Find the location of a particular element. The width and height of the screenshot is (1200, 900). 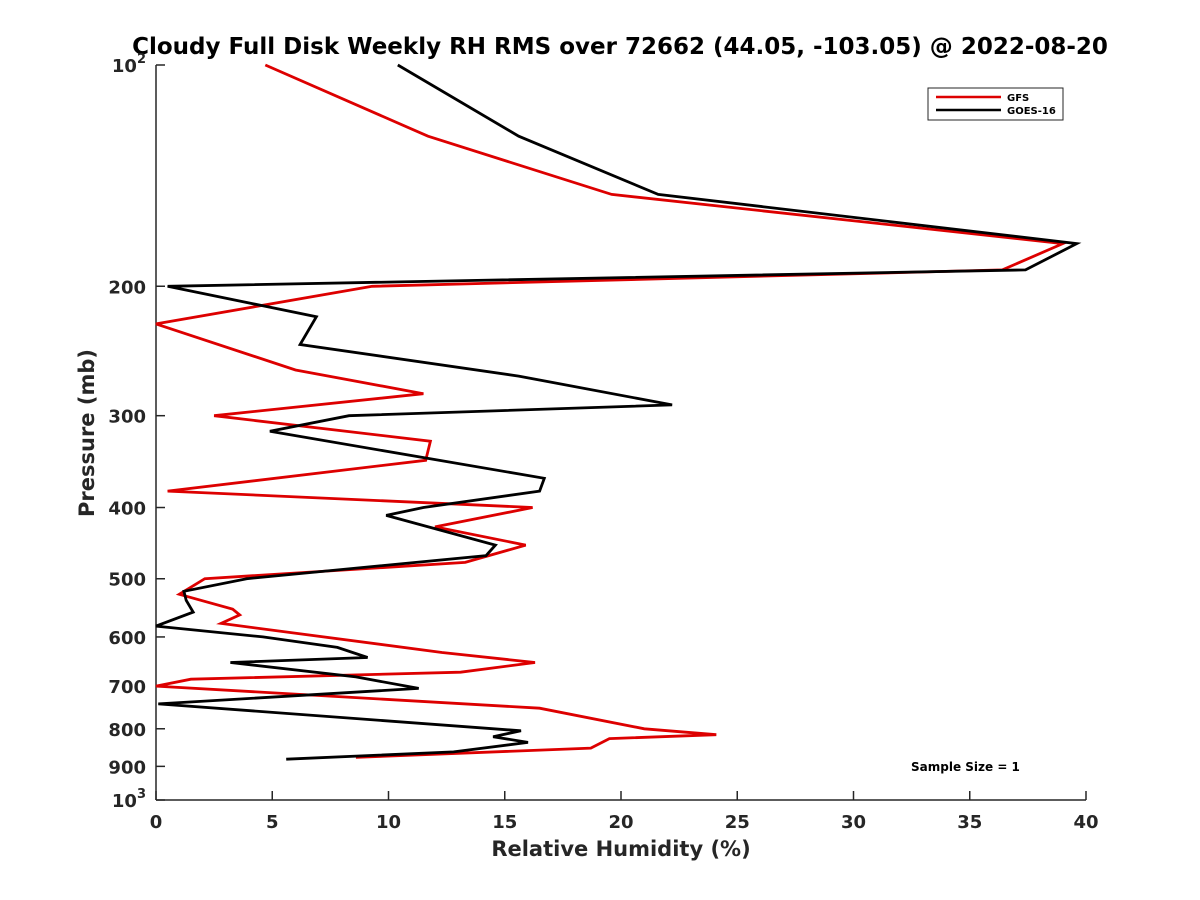

y-tick-exponent: 2 is located at coordinates (141, 59).